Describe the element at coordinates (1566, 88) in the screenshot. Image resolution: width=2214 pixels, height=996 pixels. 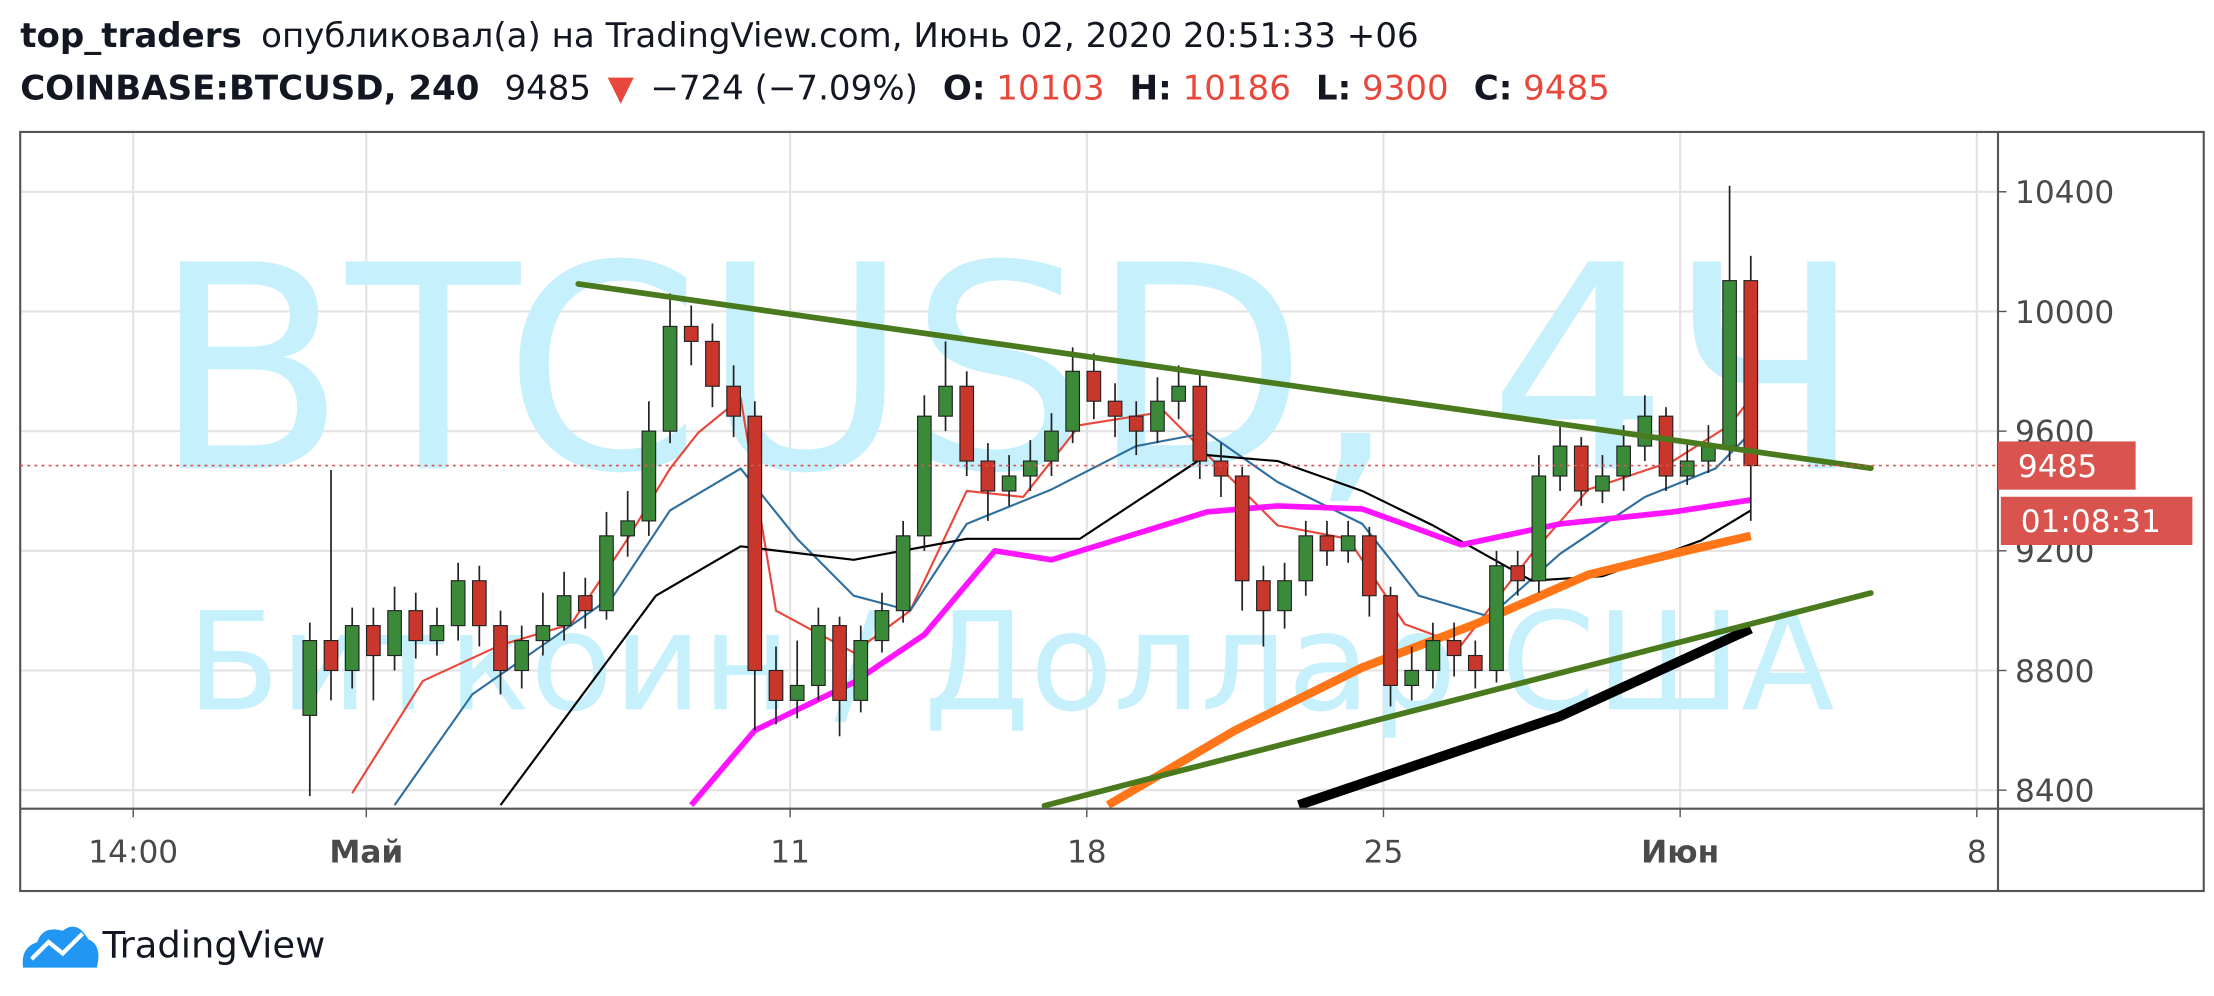
I see `close-value: 9485` at that location.